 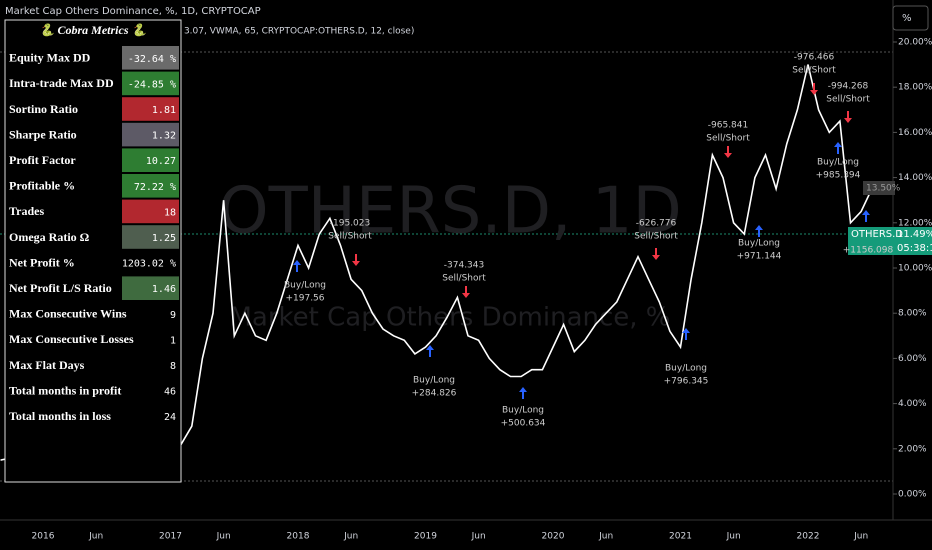 What do you see at coordinates (680, 537) in the screenshot?
I see `x-tick-label: 2021` at bounding box center [680, 537].